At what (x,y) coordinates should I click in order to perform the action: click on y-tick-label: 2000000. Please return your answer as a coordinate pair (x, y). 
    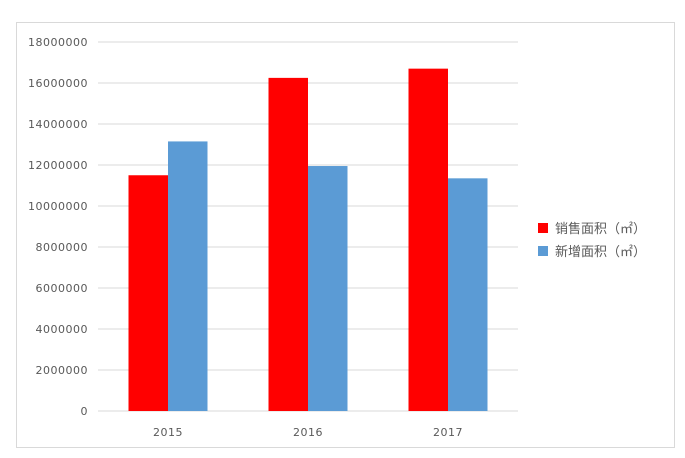
    Looking at the image, I should click on (62, 370).